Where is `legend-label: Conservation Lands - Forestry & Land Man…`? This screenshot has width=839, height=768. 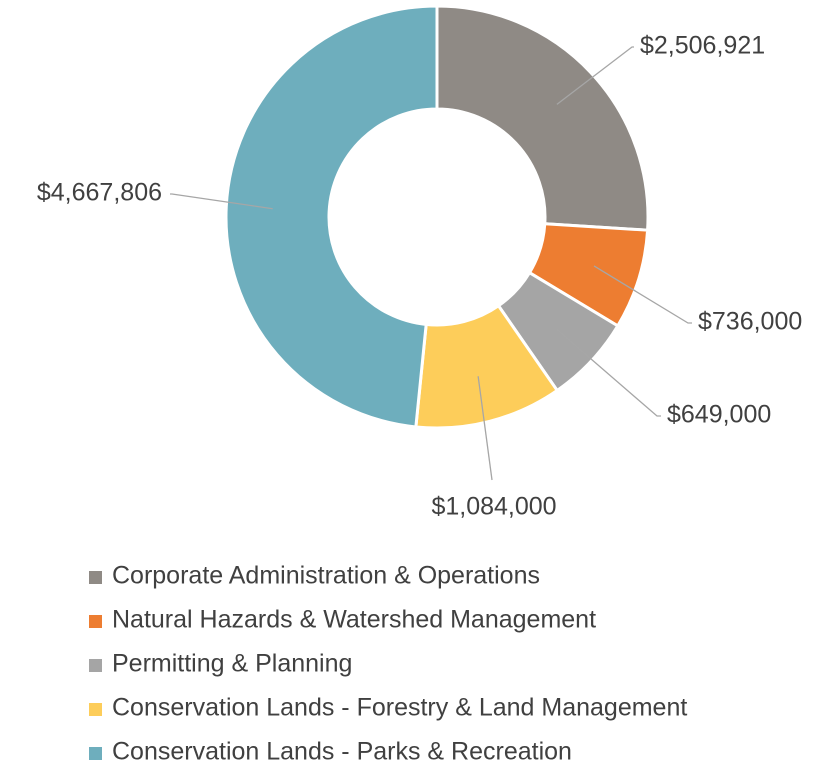
legend-label: Conservation Lands - Forestry & Land Man… is located at coordinates (399, 708).